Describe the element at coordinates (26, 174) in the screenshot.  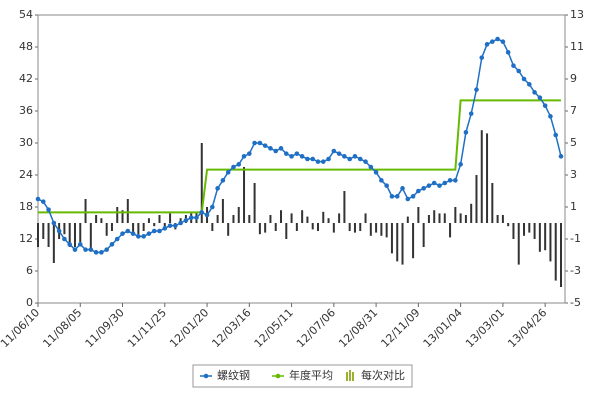
I see `y-tick-label: 24` at that location.